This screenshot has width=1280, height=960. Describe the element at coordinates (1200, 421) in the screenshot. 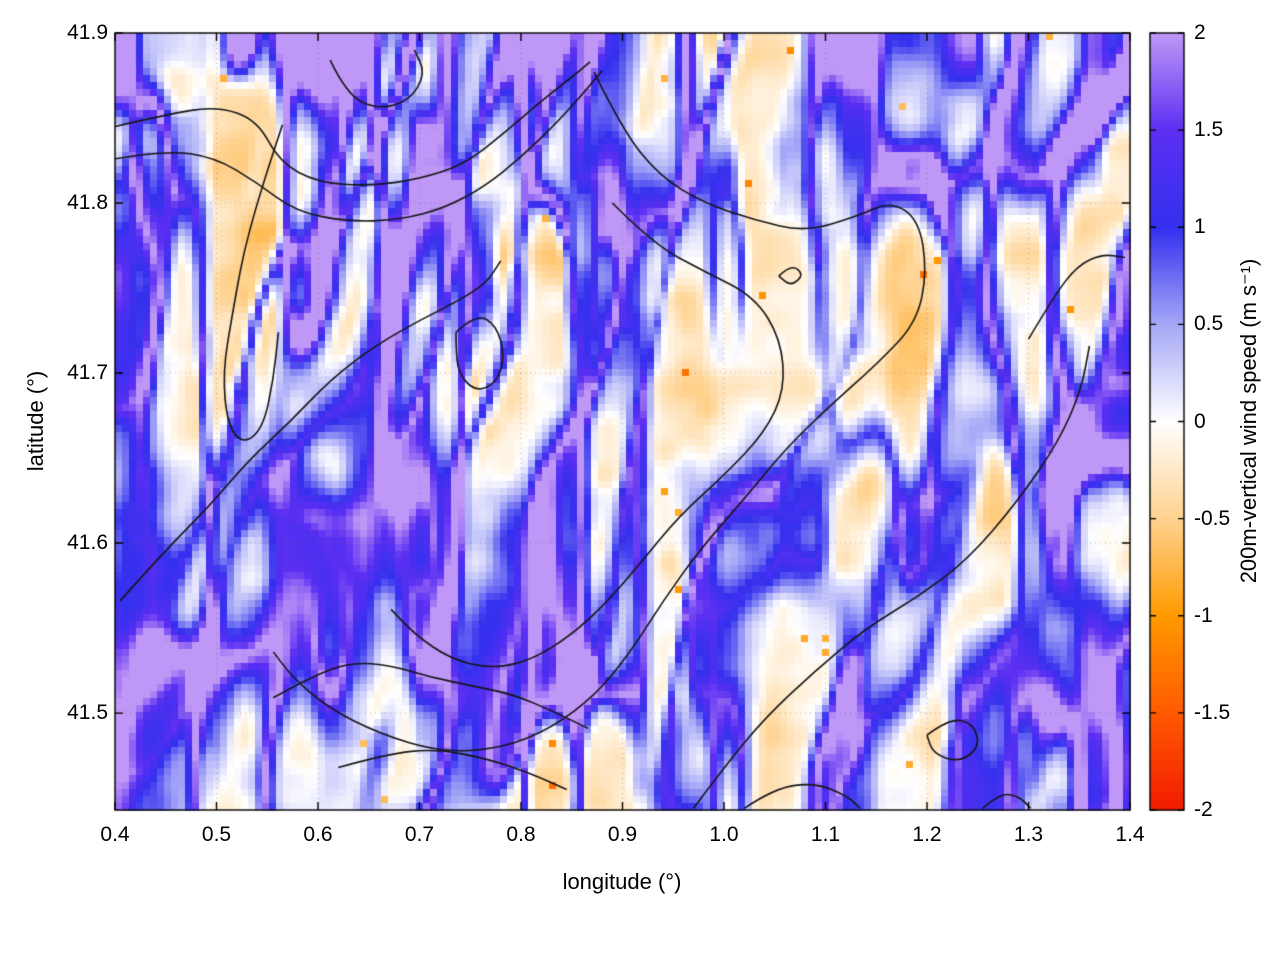

I see `colorbar-tick-label: 0` at that location.